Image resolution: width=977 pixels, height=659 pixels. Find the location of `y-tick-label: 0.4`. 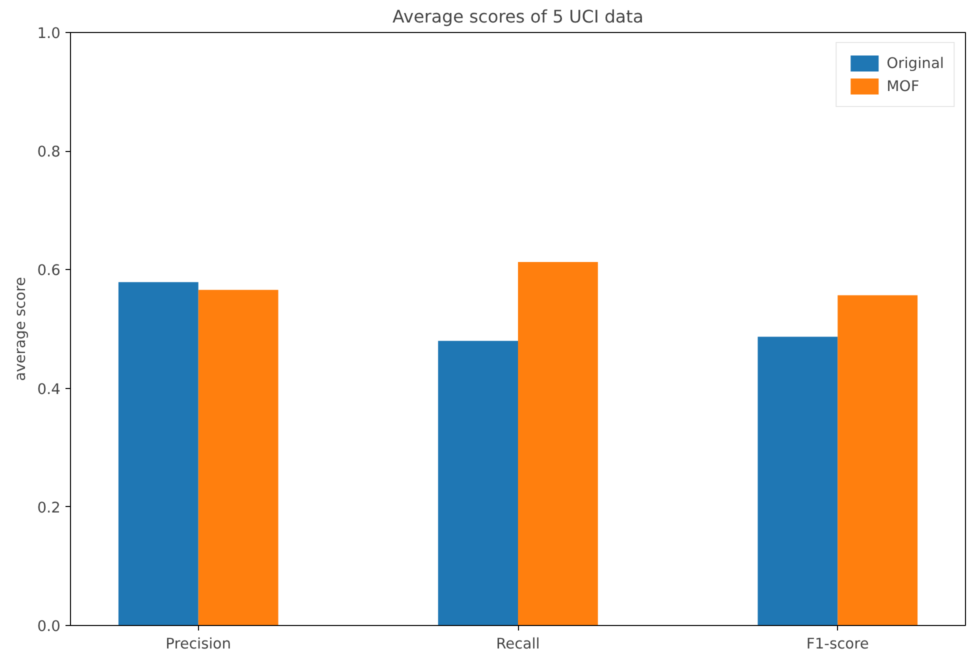

y-tick-label: 0.4 is located at coordinates (49, 389).